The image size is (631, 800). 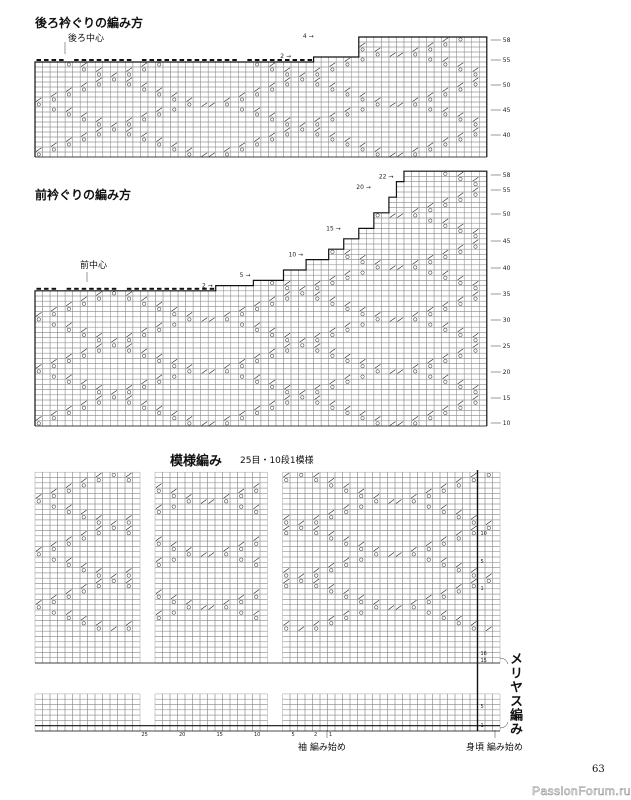 What do you see at coordinates (293, 735) in the screenshot?
I see `stitch-label: 5` at bounding box center [293, 735].